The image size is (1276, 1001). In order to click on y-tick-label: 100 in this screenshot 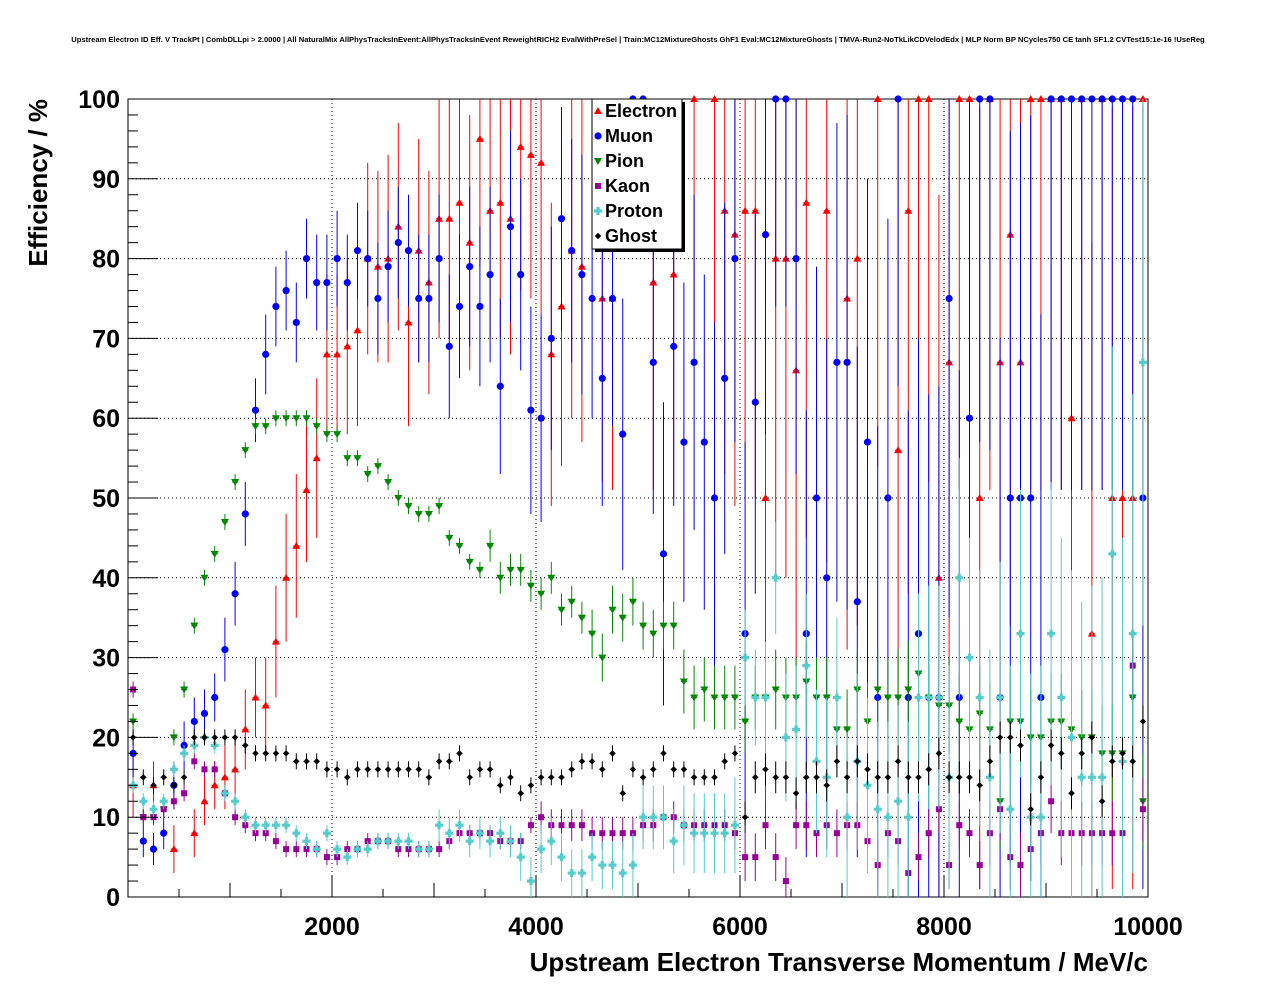, I will do `click(99, 100)`.